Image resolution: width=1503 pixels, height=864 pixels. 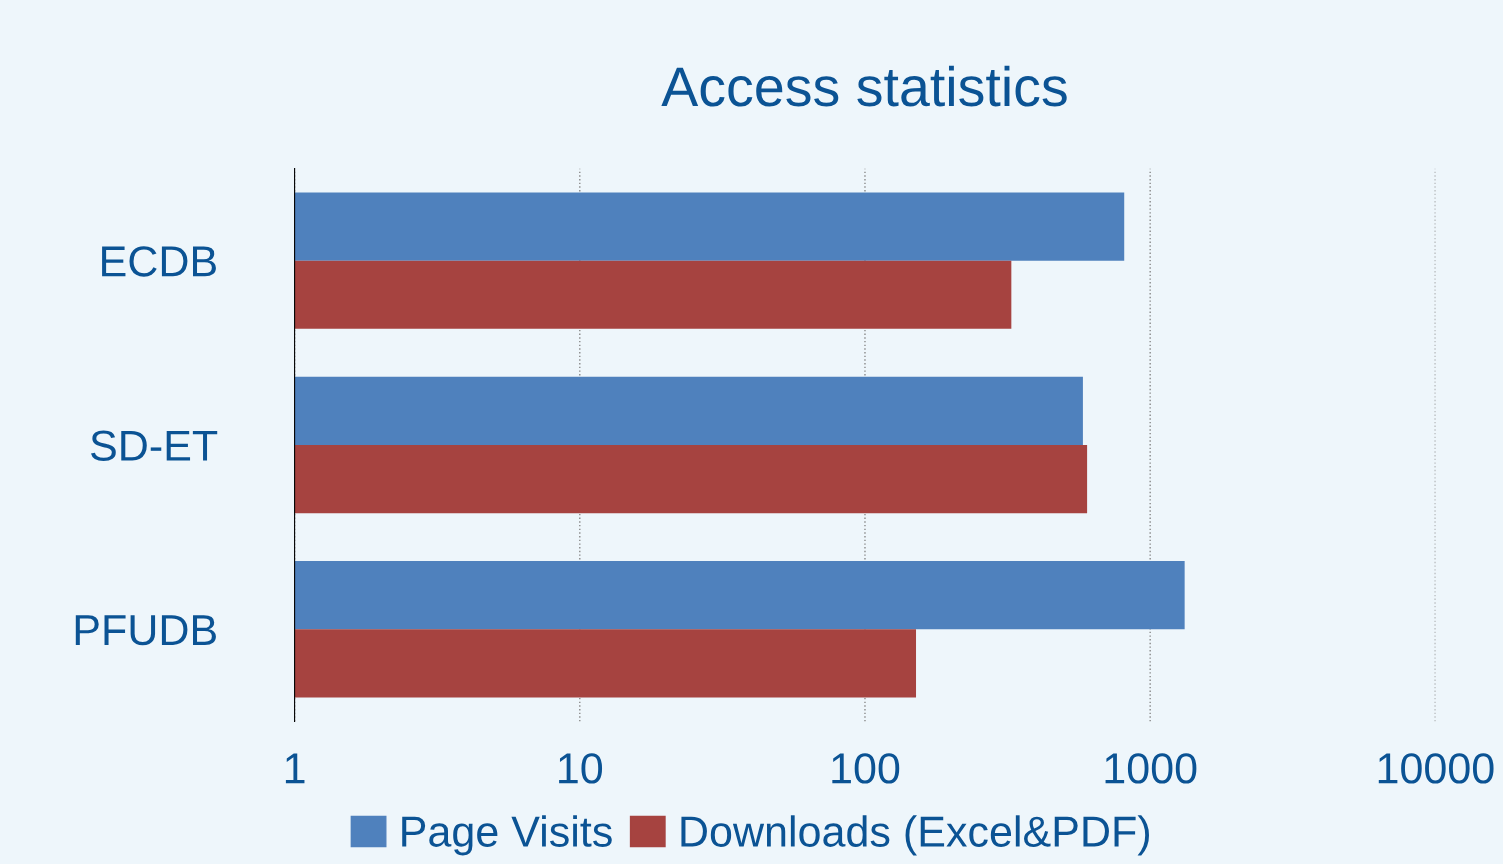 What do you see at coordinates (159, 261) in the screenshot?
I see `y-tick-label: ECDB` at bounding box center [159, 261].